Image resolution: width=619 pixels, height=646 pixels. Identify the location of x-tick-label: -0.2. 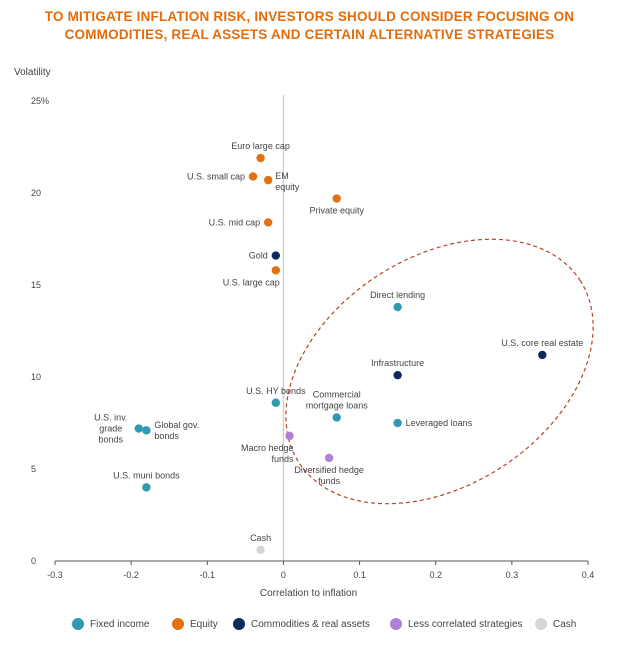
(131, 575).